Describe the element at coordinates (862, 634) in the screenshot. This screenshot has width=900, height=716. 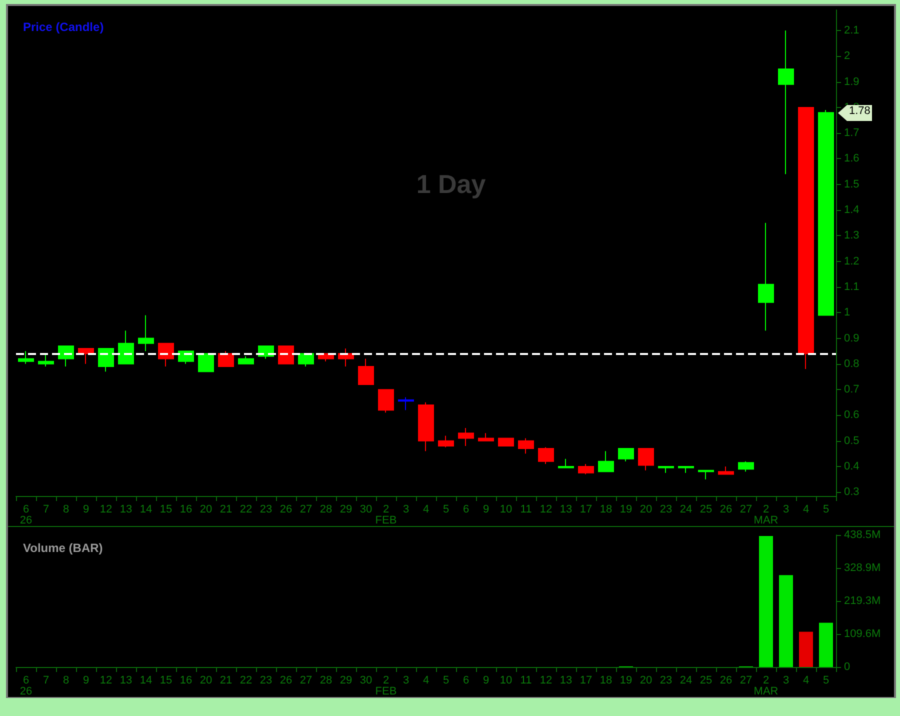
I see `y-tick-label: 109.6M` at that location.